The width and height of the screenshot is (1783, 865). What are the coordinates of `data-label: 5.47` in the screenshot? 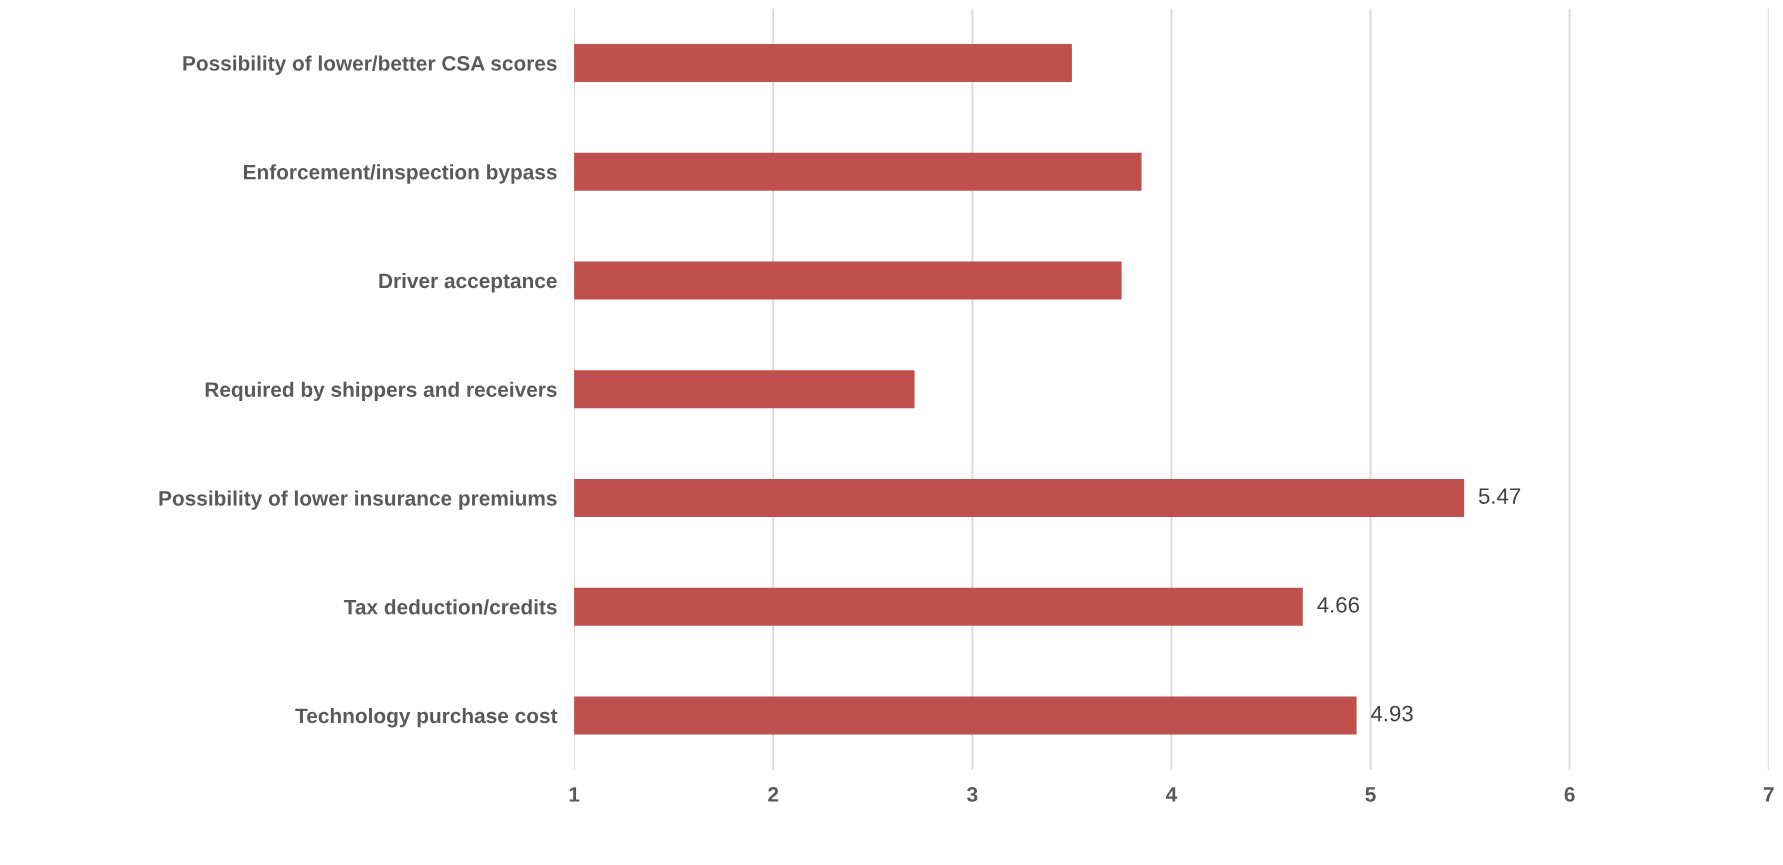 It's located at (1499, 496).